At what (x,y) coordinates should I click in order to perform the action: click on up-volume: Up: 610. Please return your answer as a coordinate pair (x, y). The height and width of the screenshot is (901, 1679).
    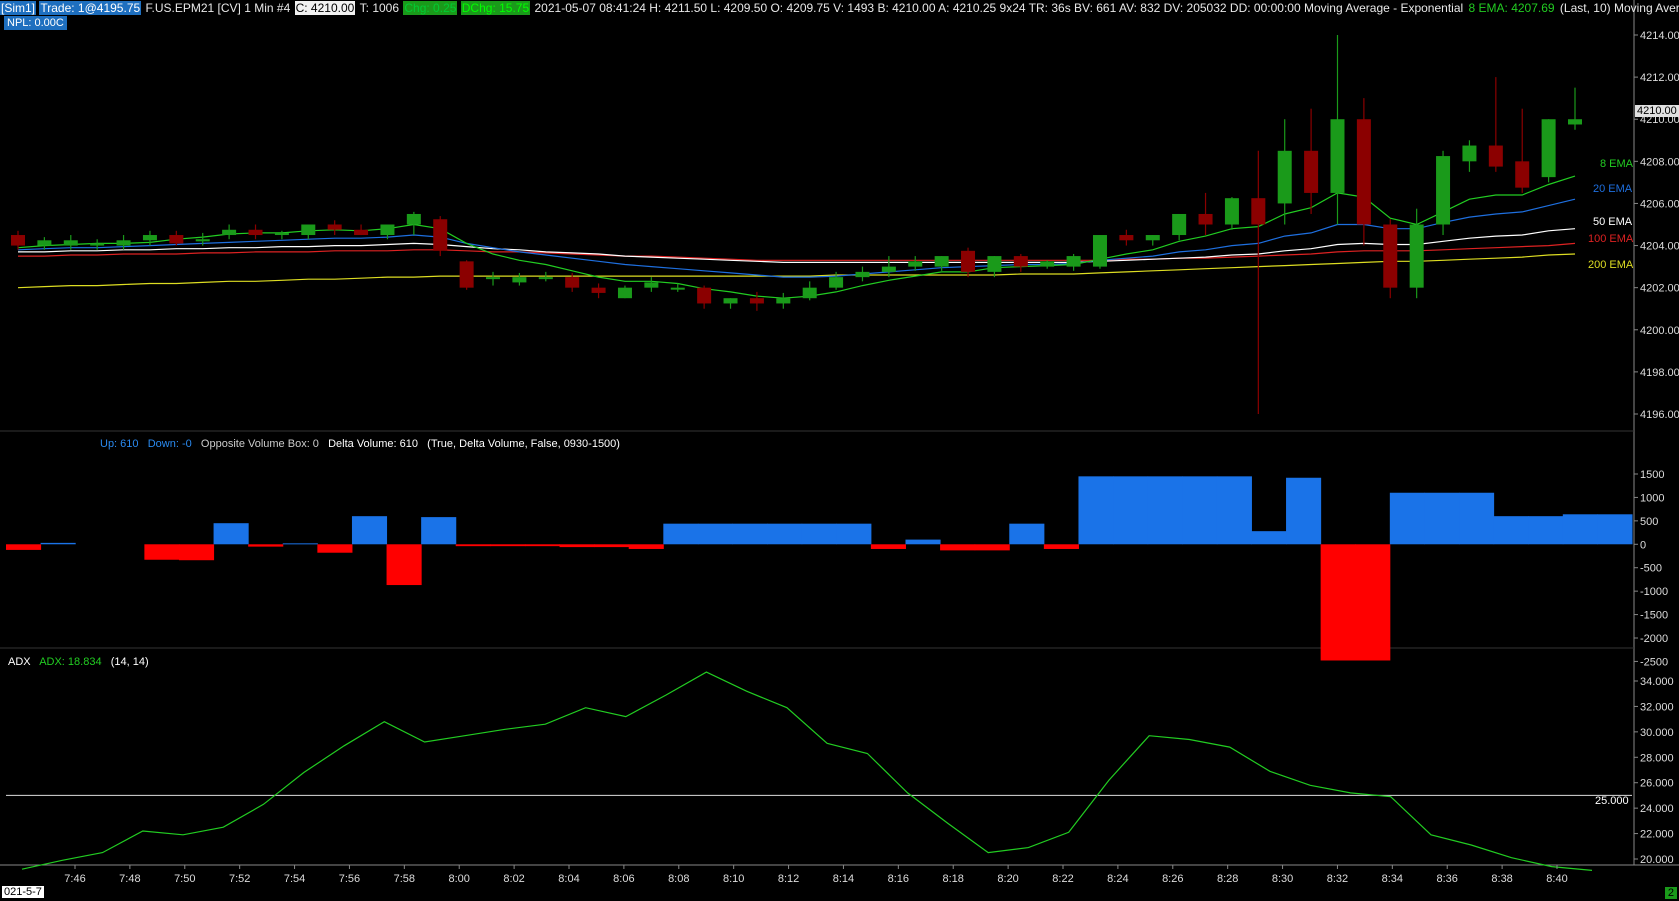
    Looking at the image, I should click on (119, 444).